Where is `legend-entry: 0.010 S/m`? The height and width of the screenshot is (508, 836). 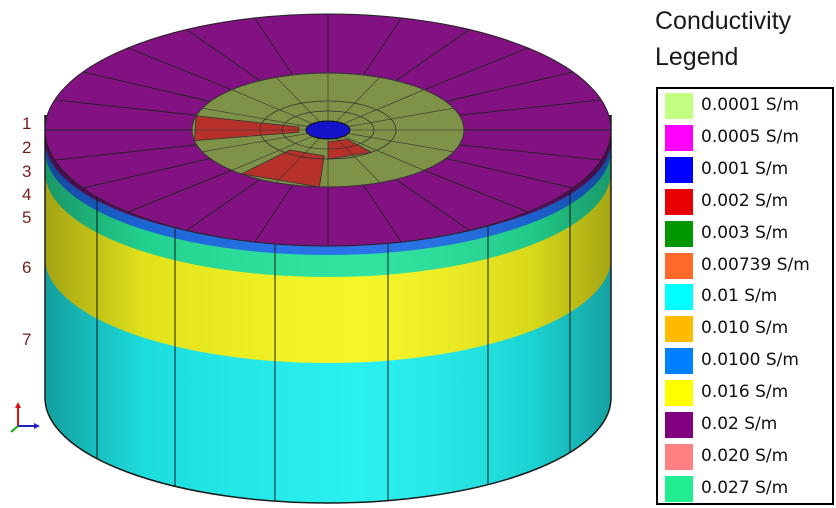
legend-entry: 0.010 S/m is located at coordinates (746, 328).